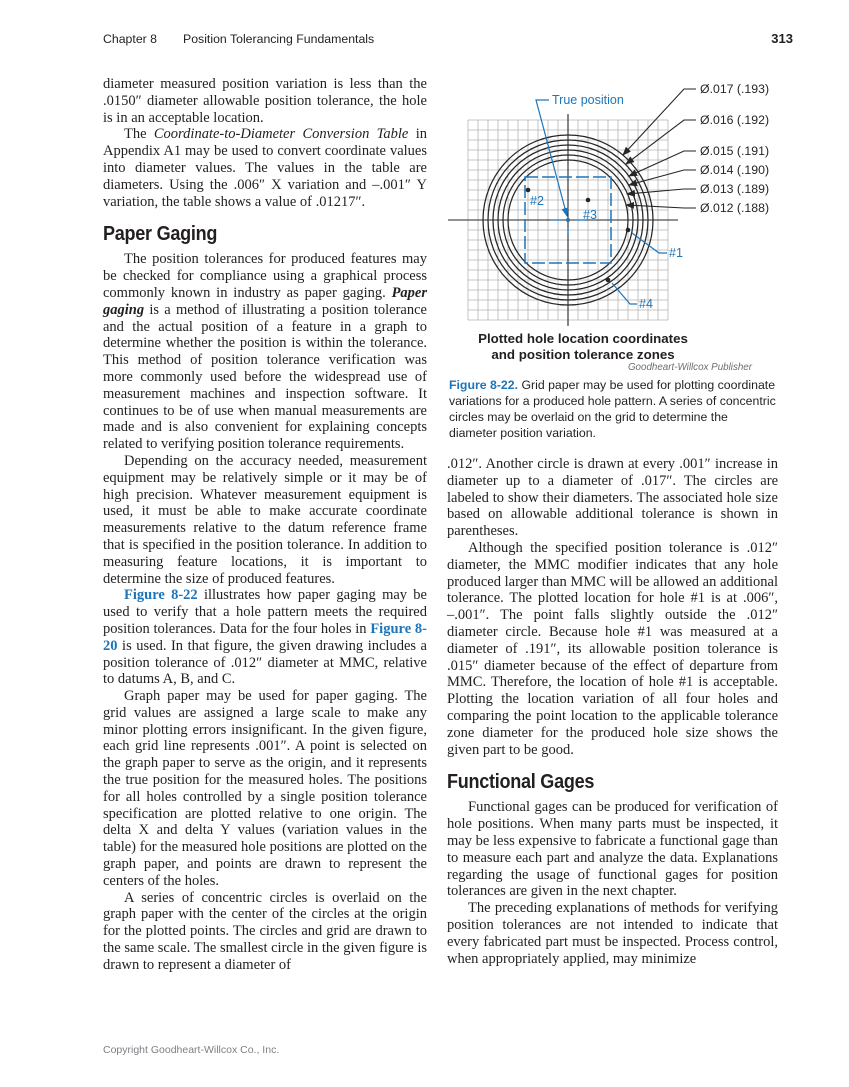 The height and width of the screenshot is (1087, 849). What do you see at coordinates (568, 226) in the screenshot?
I see `true-position-center-mark` at bounding box center [568, 226].